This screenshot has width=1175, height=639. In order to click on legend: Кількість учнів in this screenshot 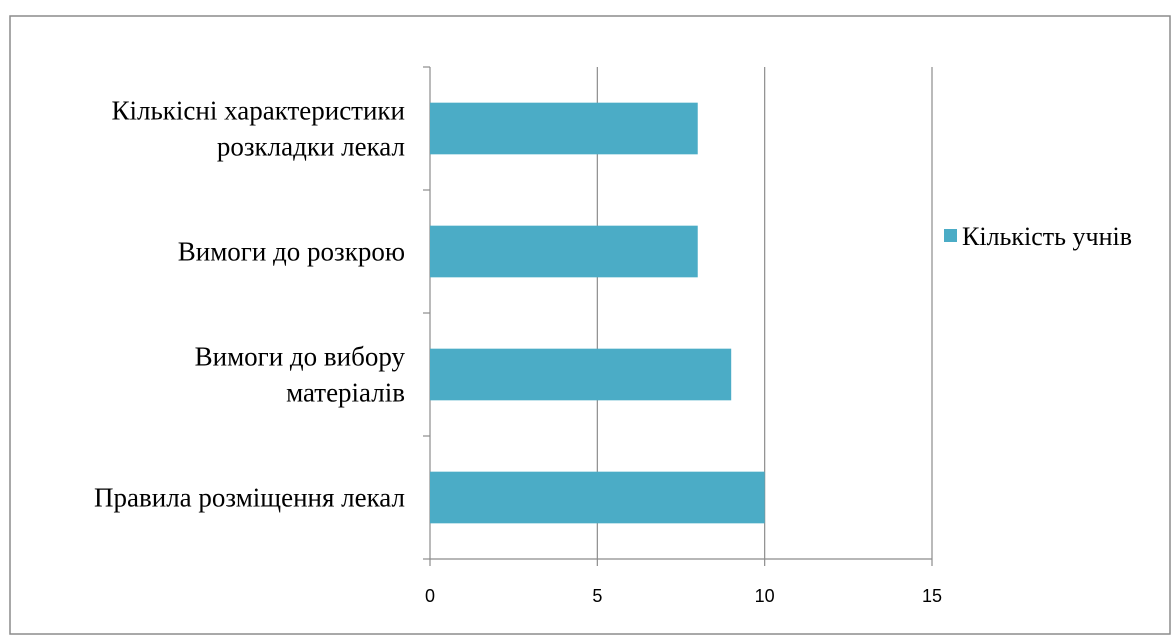, I will do `click(1038, 236)`.